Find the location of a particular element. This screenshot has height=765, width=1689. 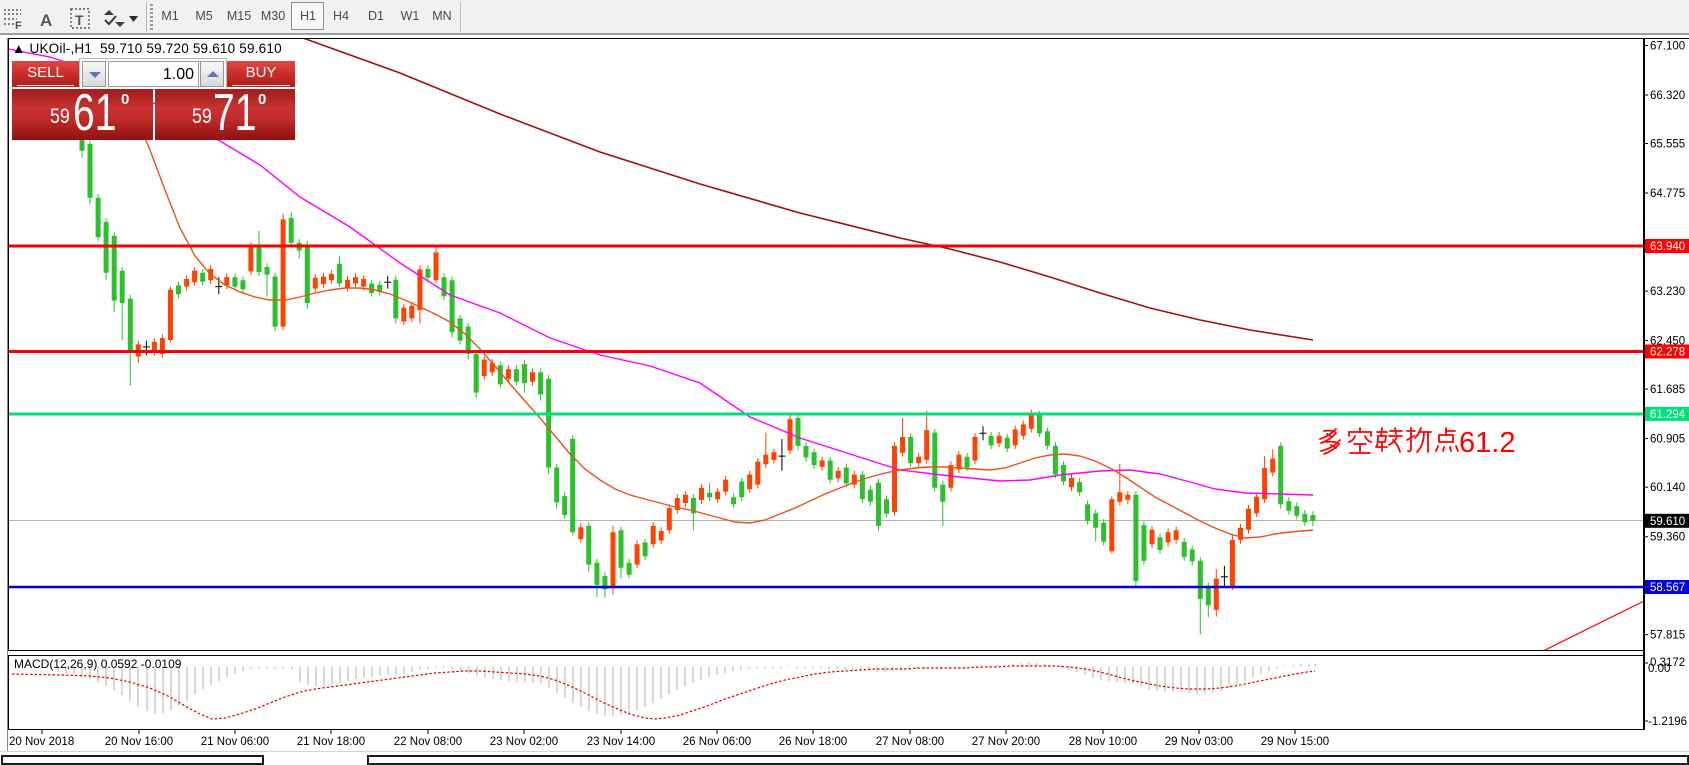

svg-text: T is located at coordinates (79, 20).